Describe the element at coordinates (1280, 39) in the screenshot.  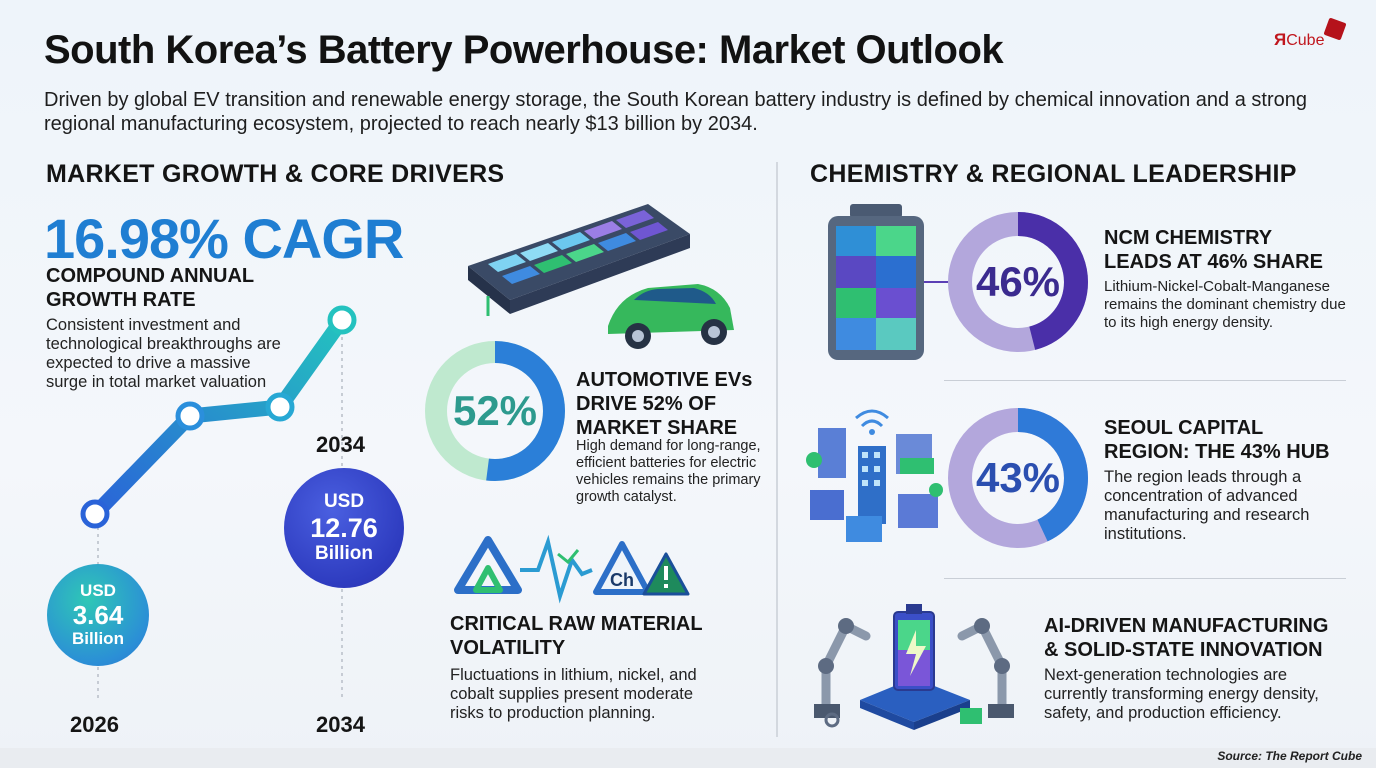
I see `logo-r-glyph: Я` at that location.